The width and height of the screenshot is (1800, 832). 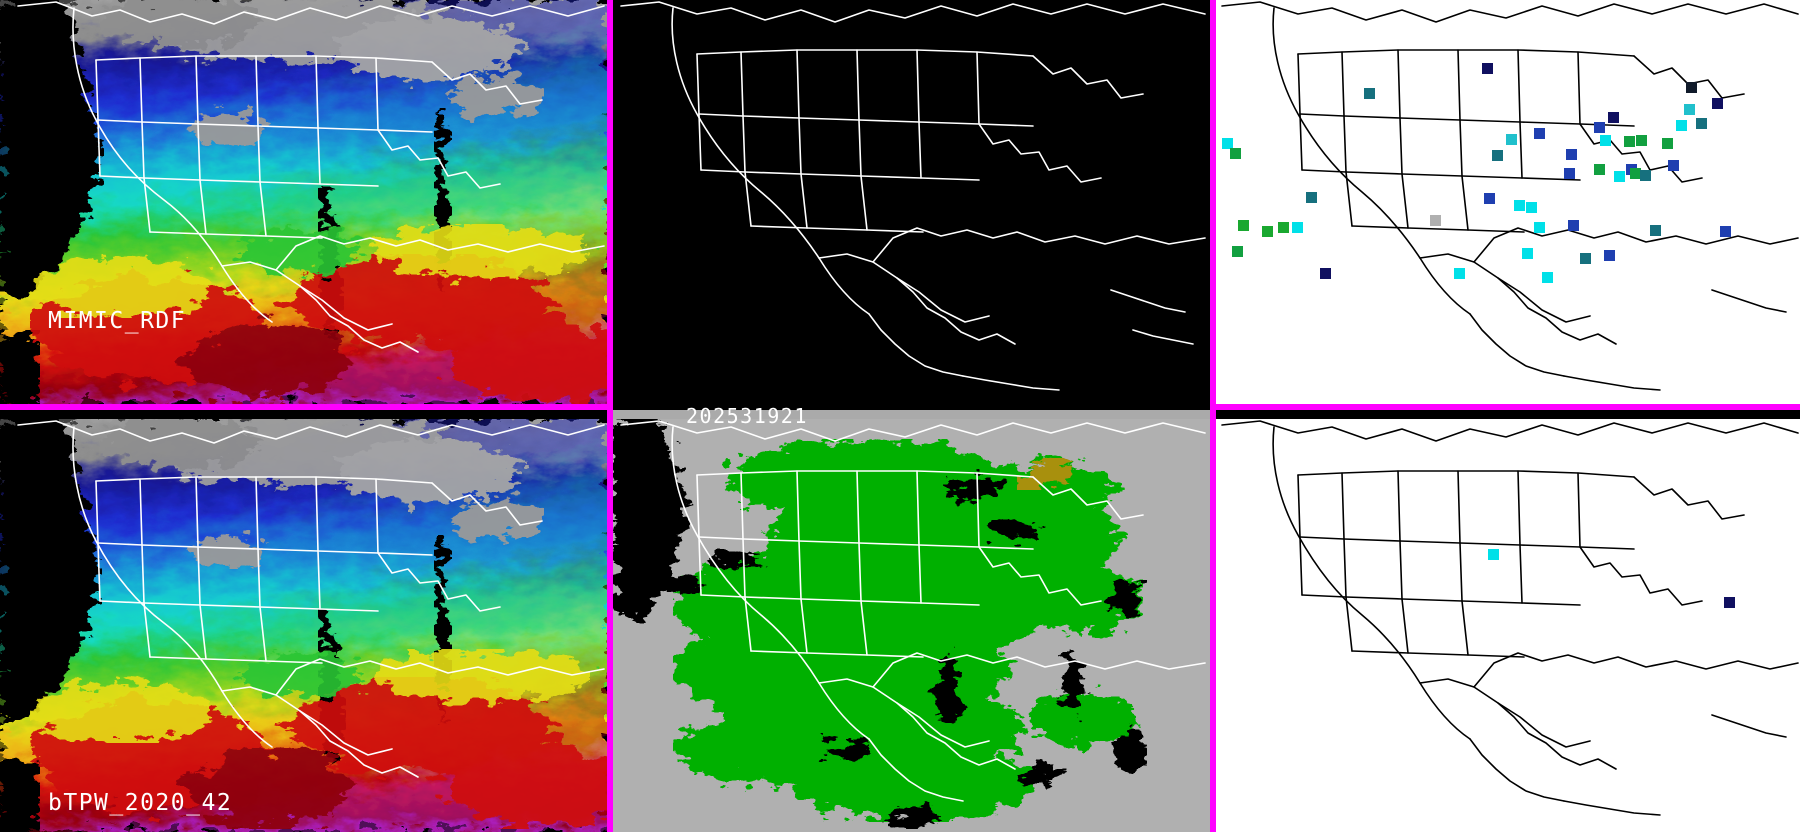 What do you see at coordinates (117, 321) in the screenshot?
I see `panel-label-mimic-rdf: MIMIC_RDF` at bounding box center [117, 321].